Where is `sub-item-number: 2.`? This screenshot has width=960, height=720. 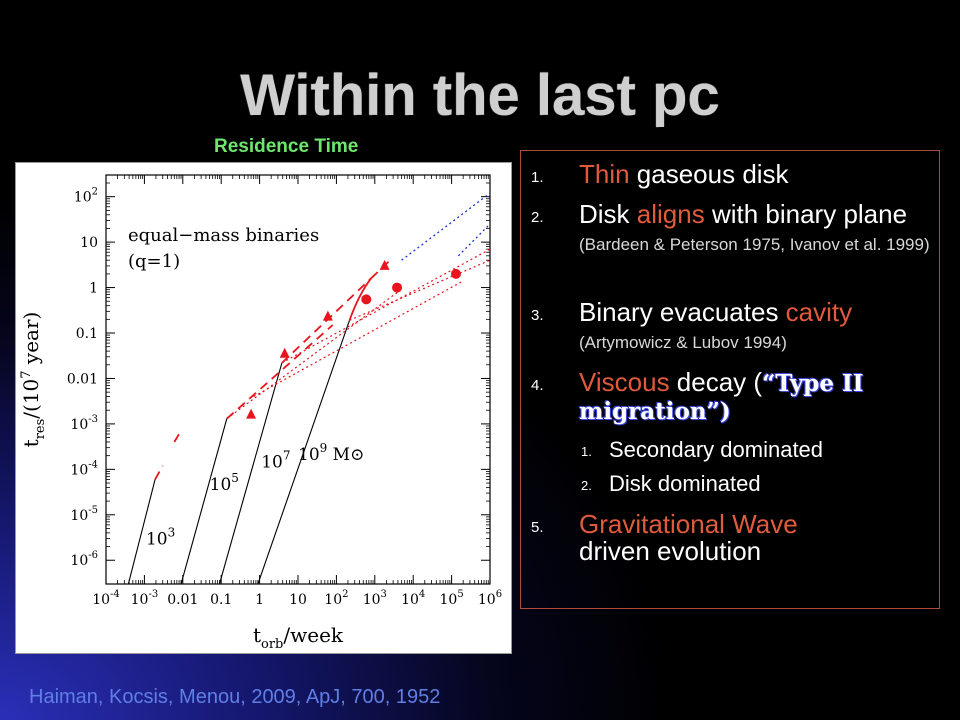 sub-item-number: 2. is located at coordinates (586, 485).